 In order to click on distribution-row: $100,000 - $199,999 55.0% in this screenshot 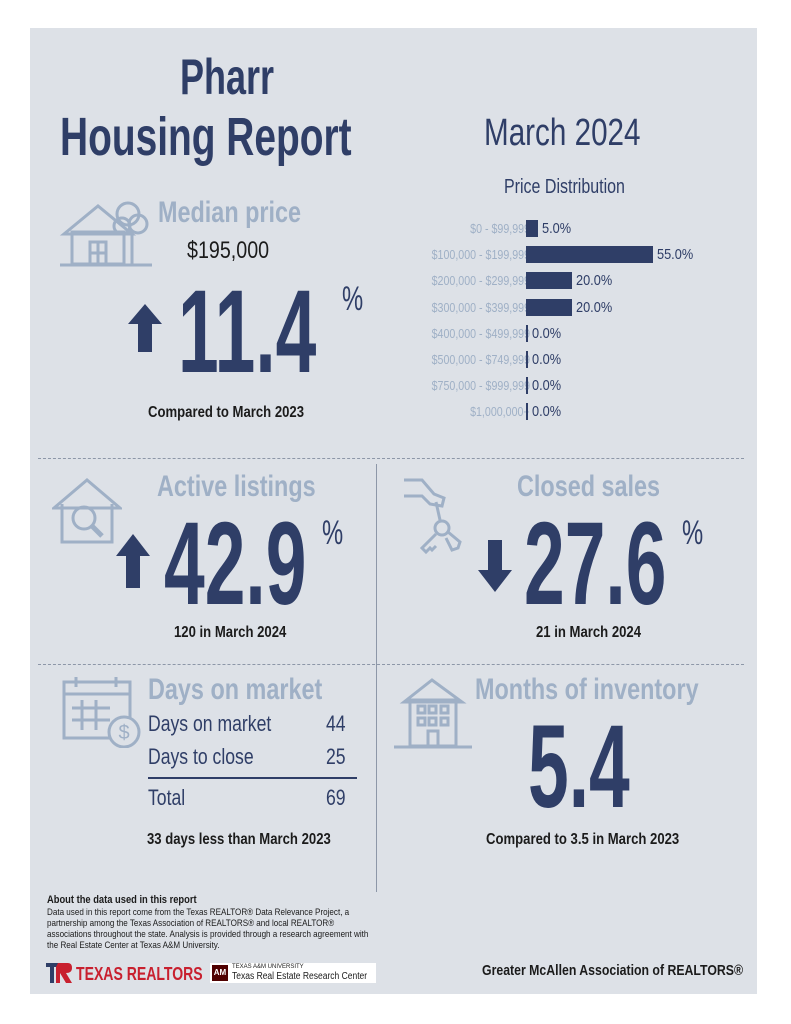, I will do `click(560, 255)`.